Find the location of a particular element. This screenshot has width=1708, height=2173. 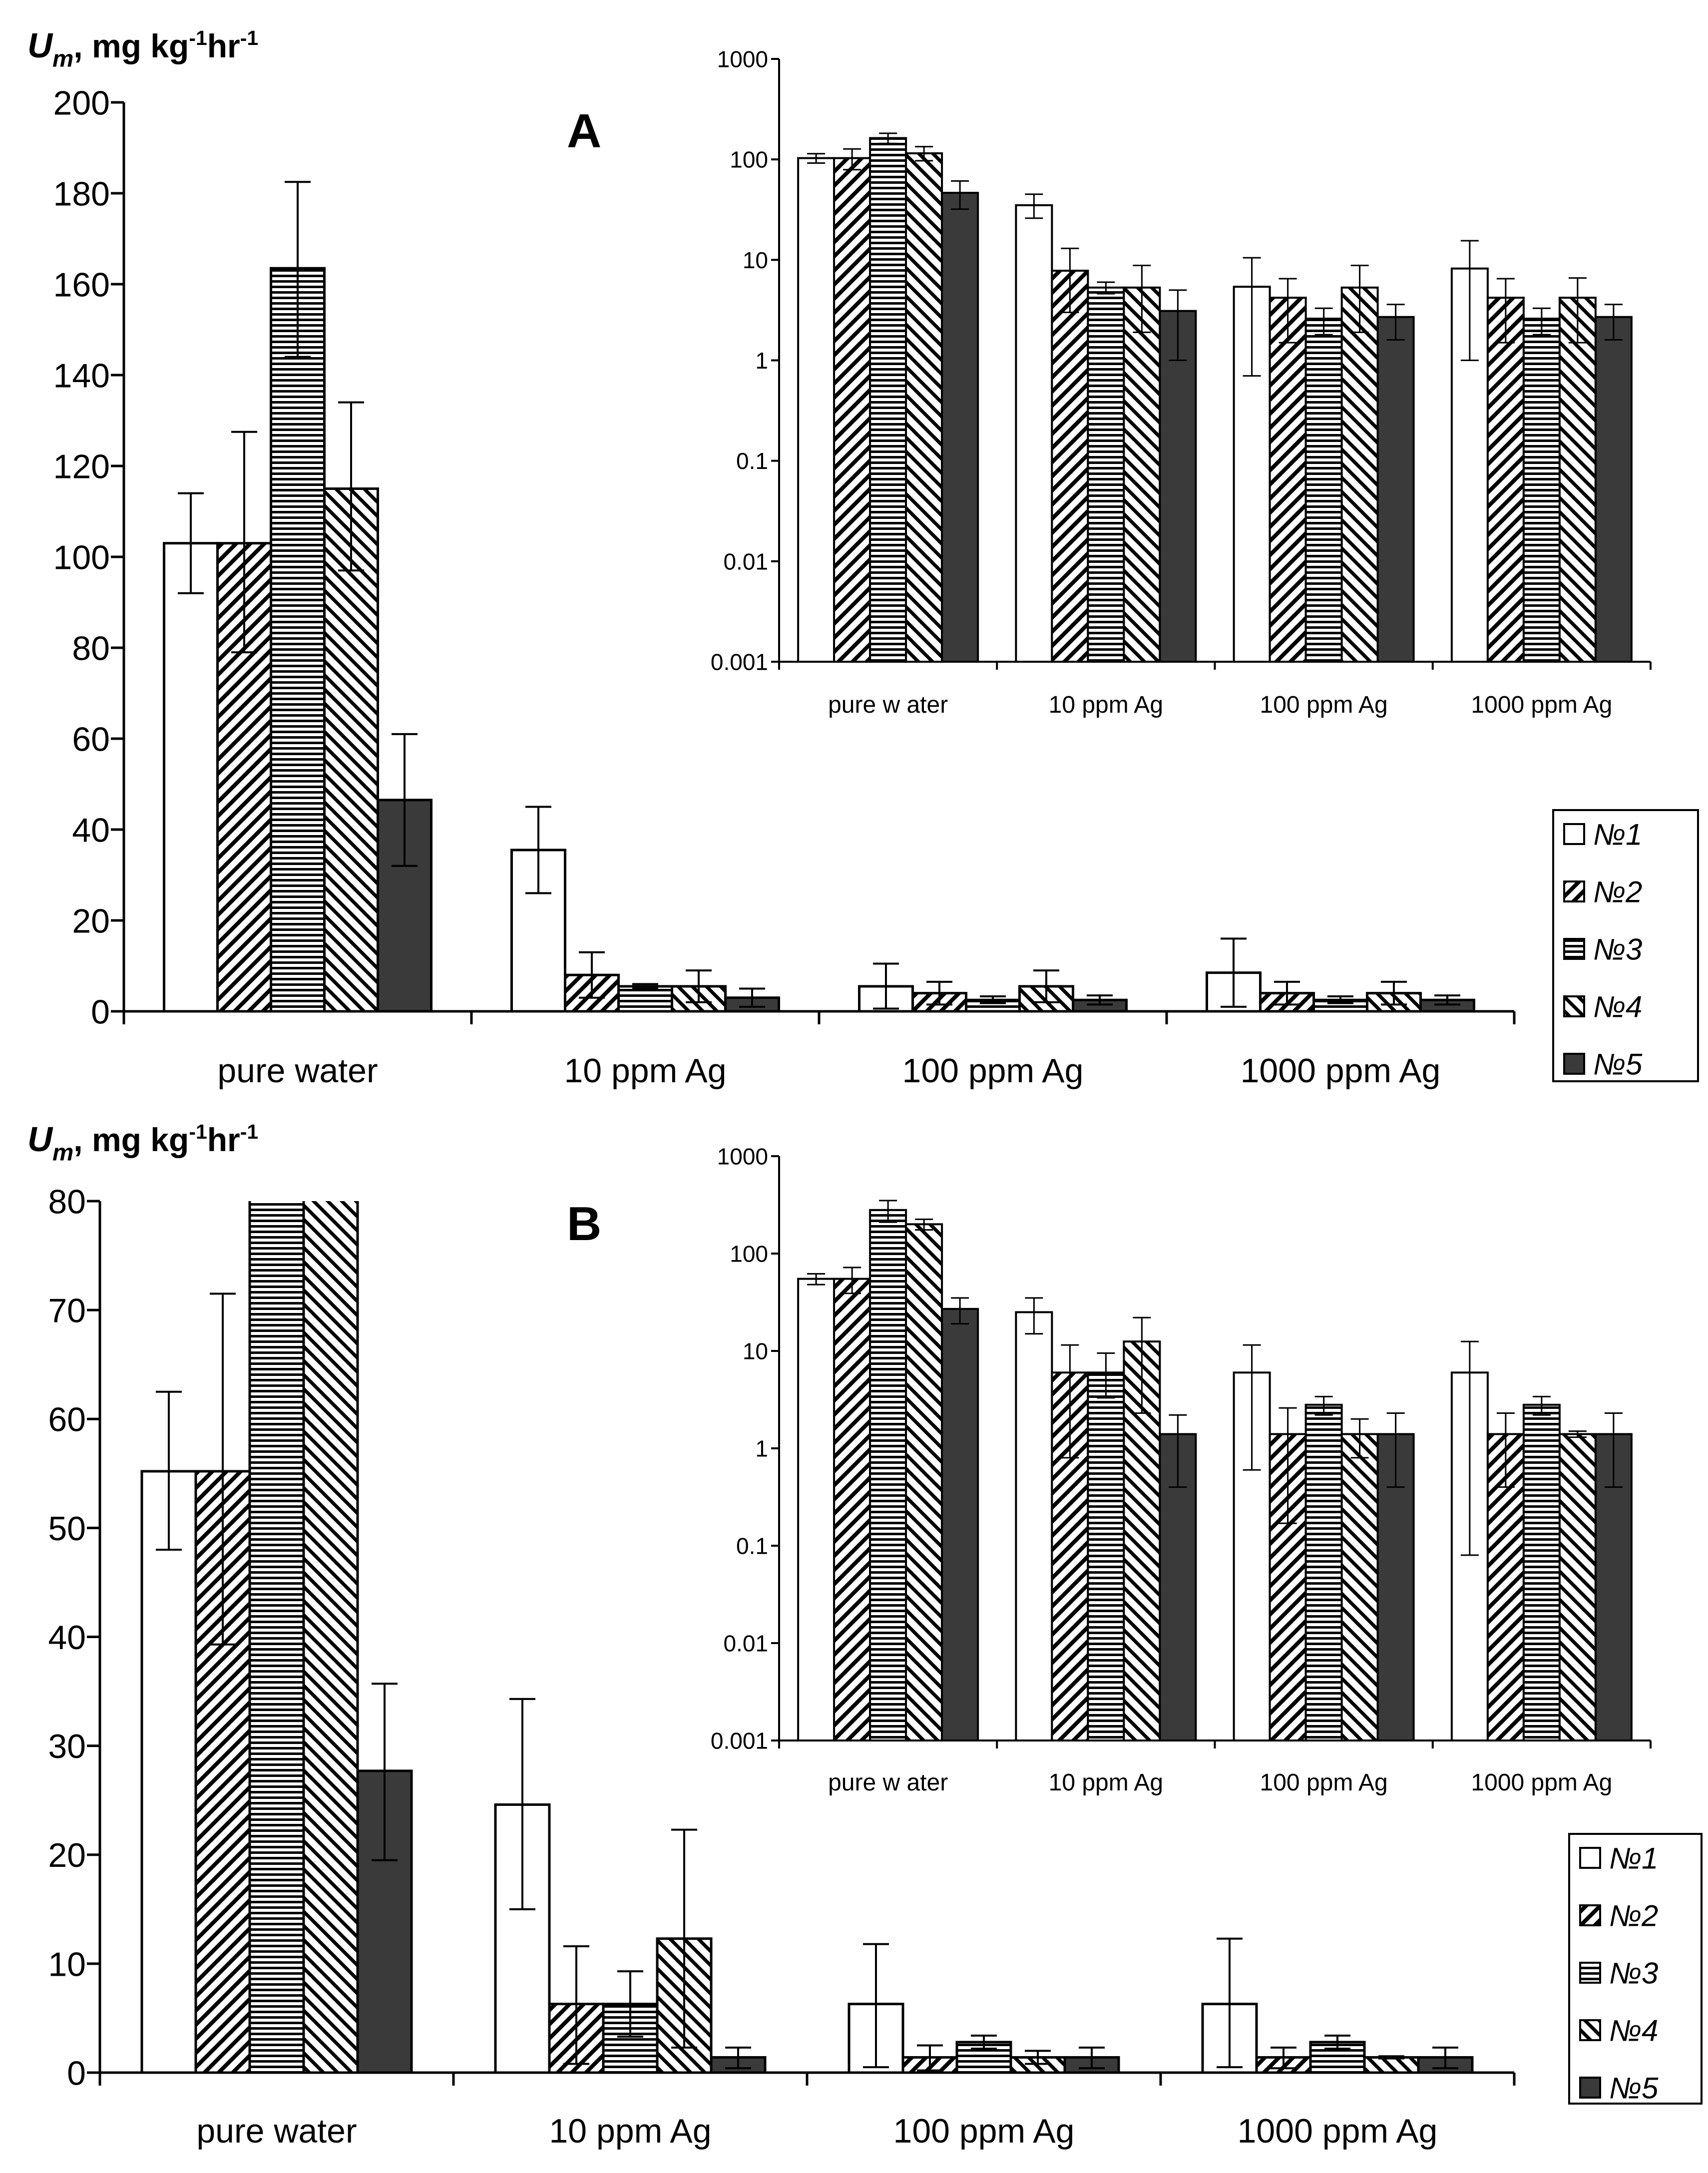

bar-A-main-s3-c1 is located at coordinates (298, 640).